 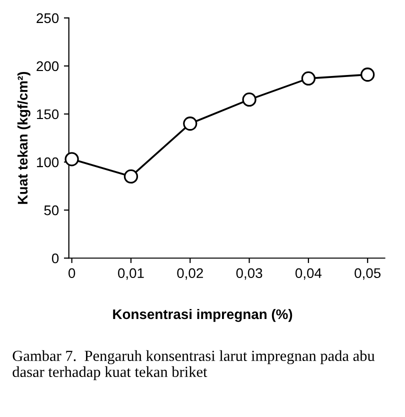 I want to click on y-tick-label: 150, so click(x=48, y=114).